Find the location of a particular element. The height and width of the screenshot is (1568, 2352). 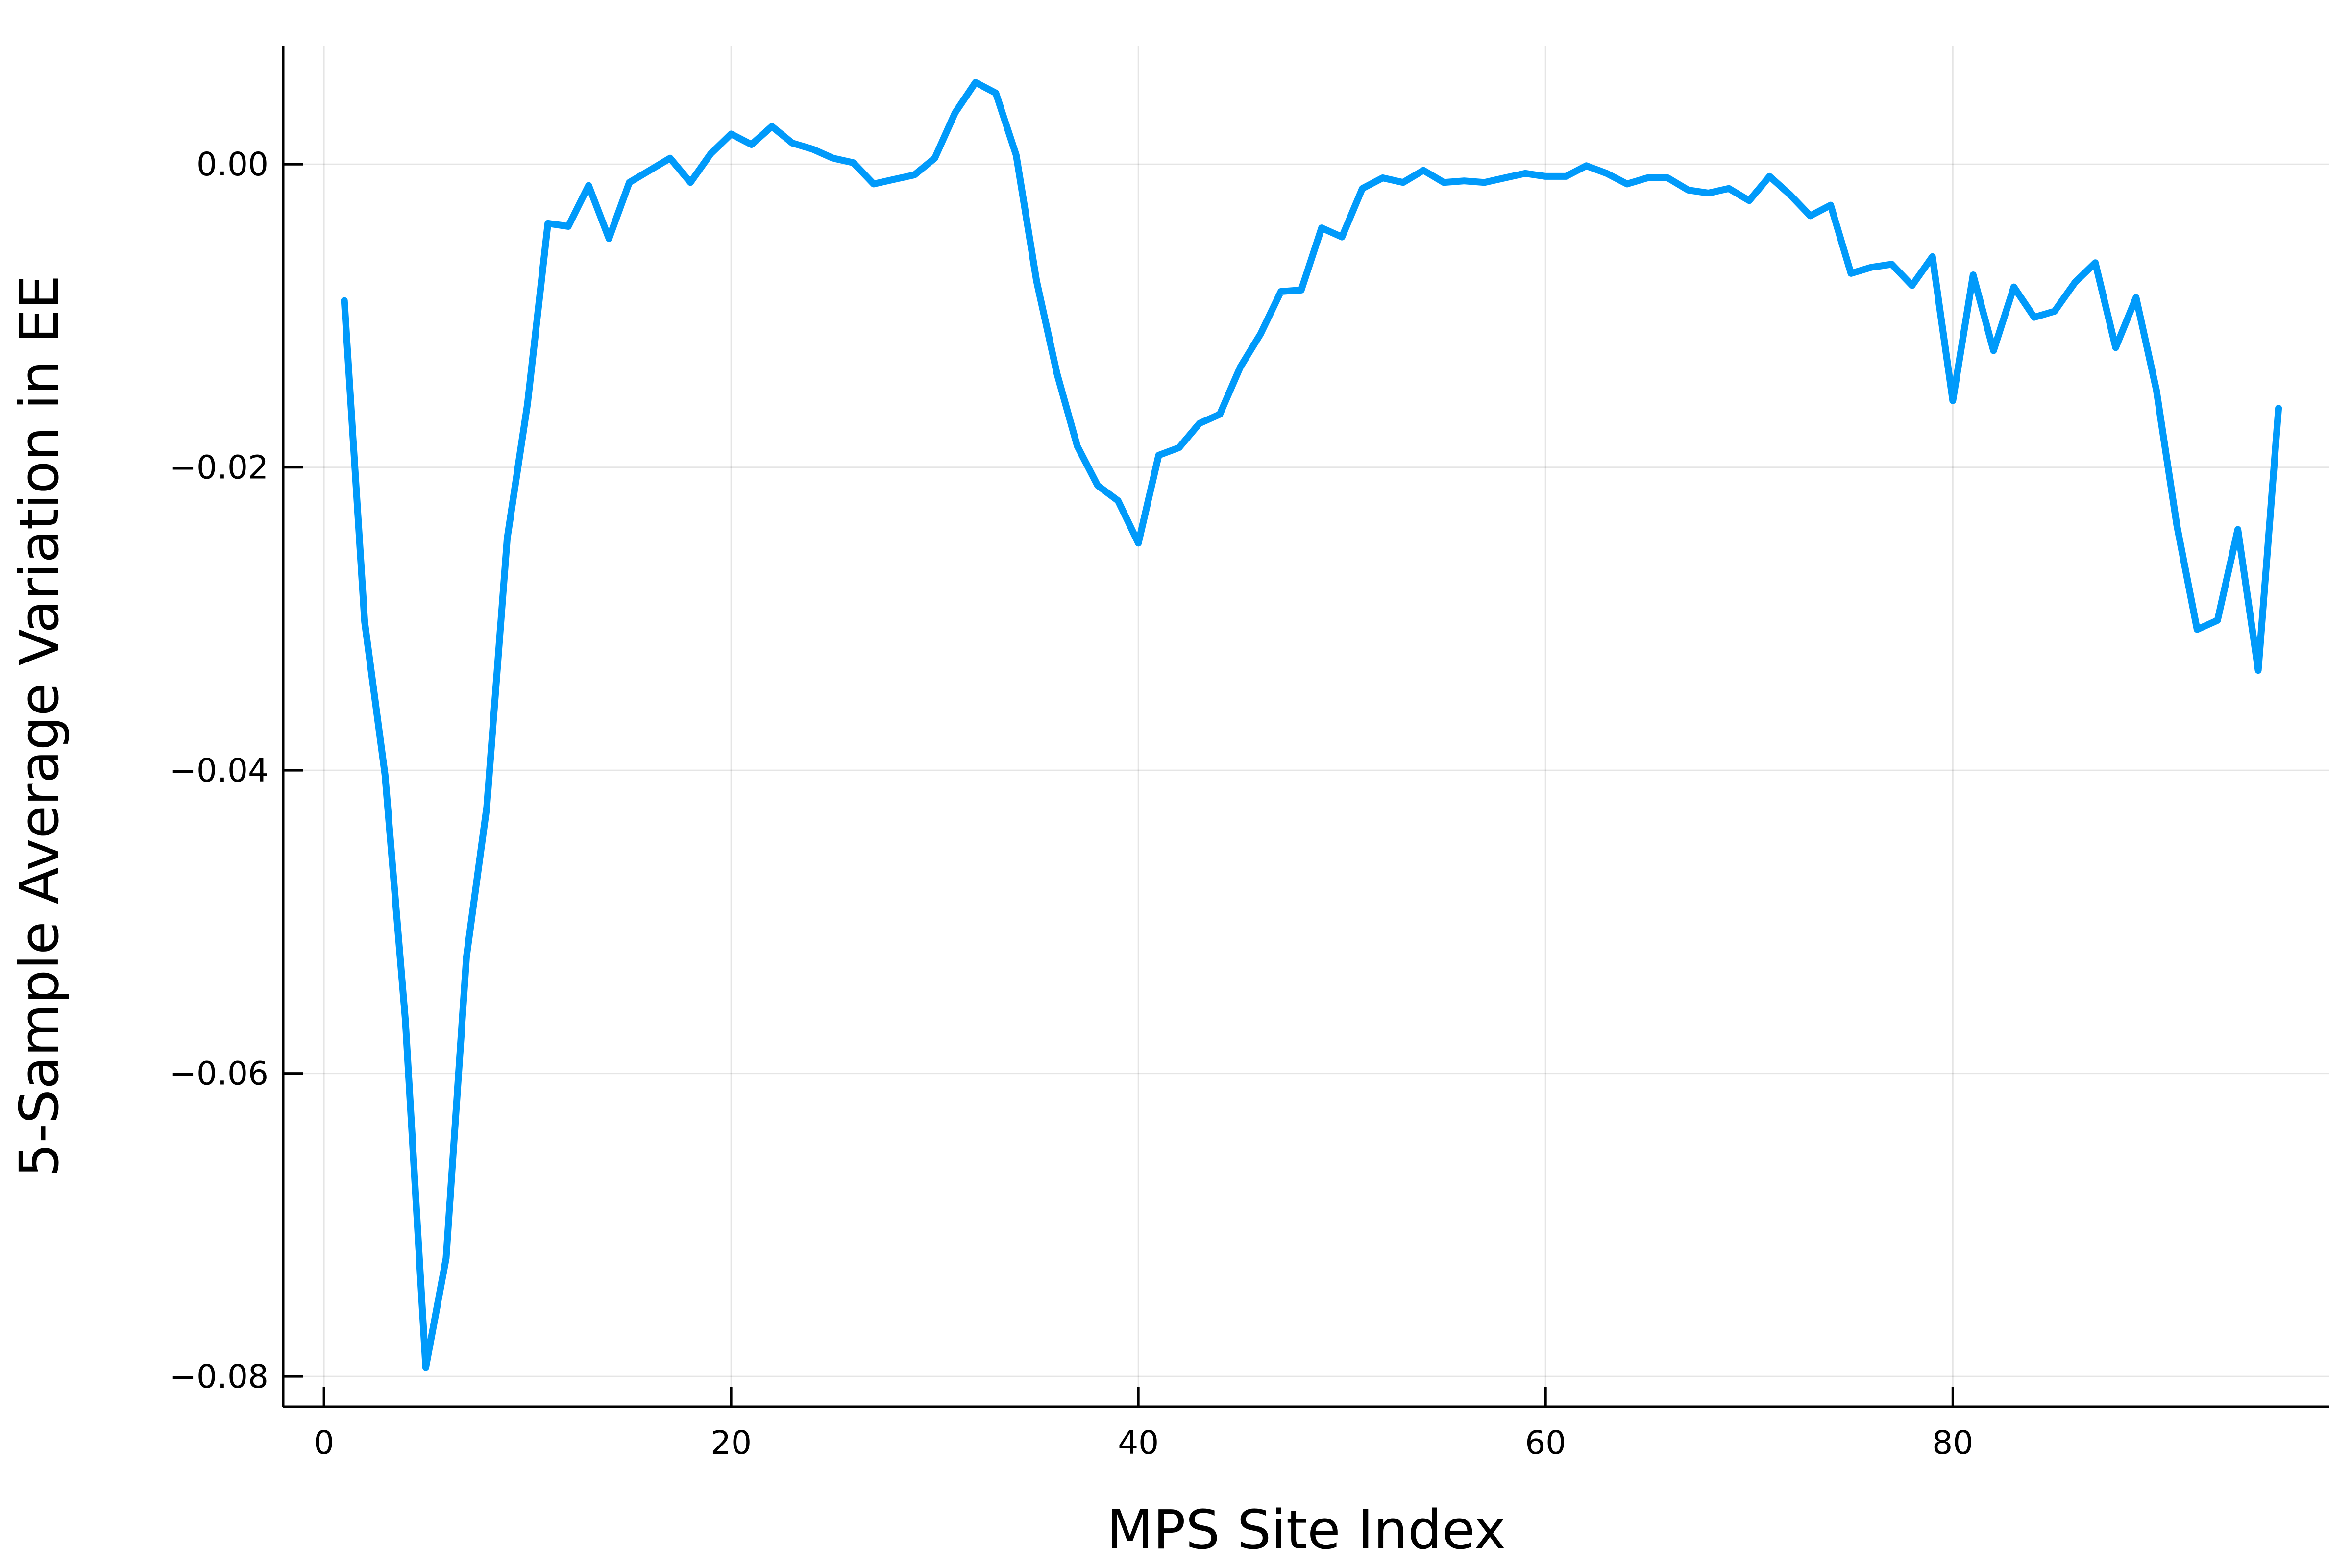

y-tick-label: −0.06 is located at coordinates (219, 1074).